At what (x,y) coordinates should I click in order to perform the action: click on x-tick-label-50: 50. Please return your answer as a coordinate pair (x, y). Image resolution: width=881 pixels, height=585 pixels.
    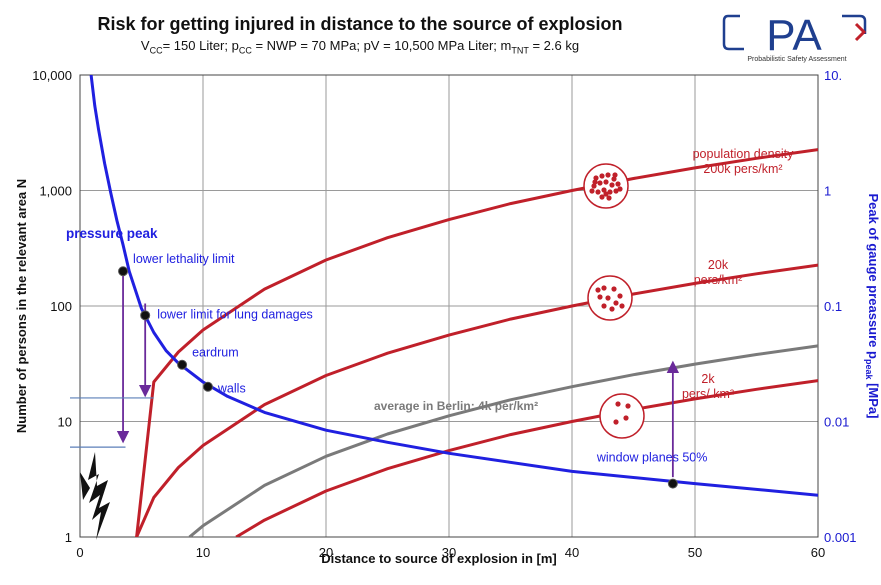
    Looking at the image, I should click on (695, 552).